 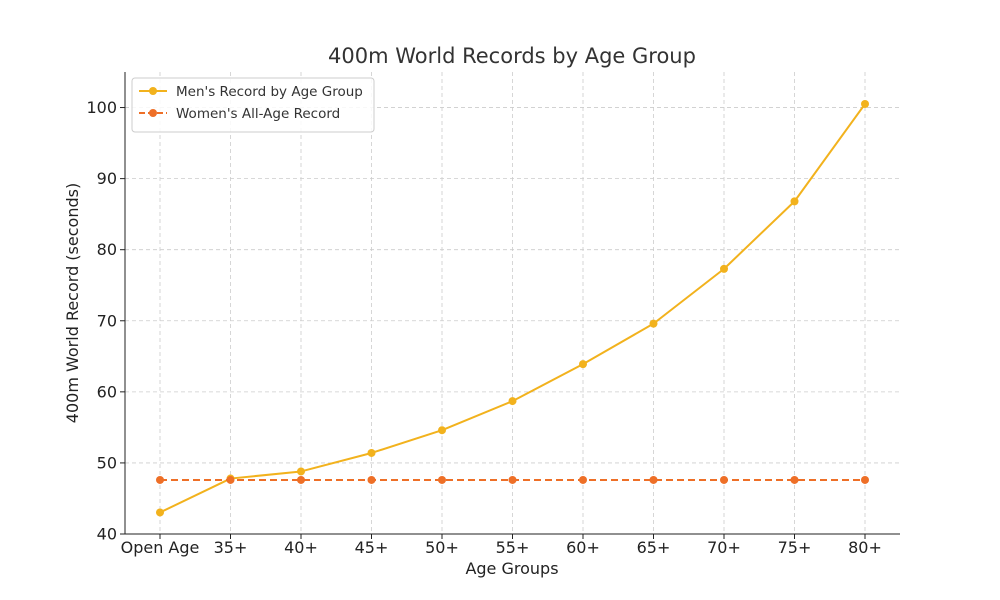 I want to click on x-axis-label: Age Groups, so click(x=511, y=568).